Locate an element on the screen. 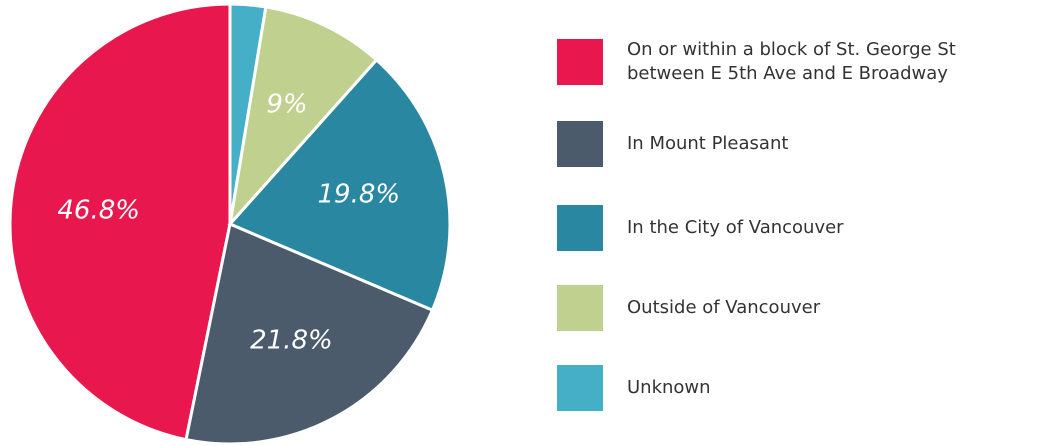  legend-item: Unknown is located at coordinates (634, 388).